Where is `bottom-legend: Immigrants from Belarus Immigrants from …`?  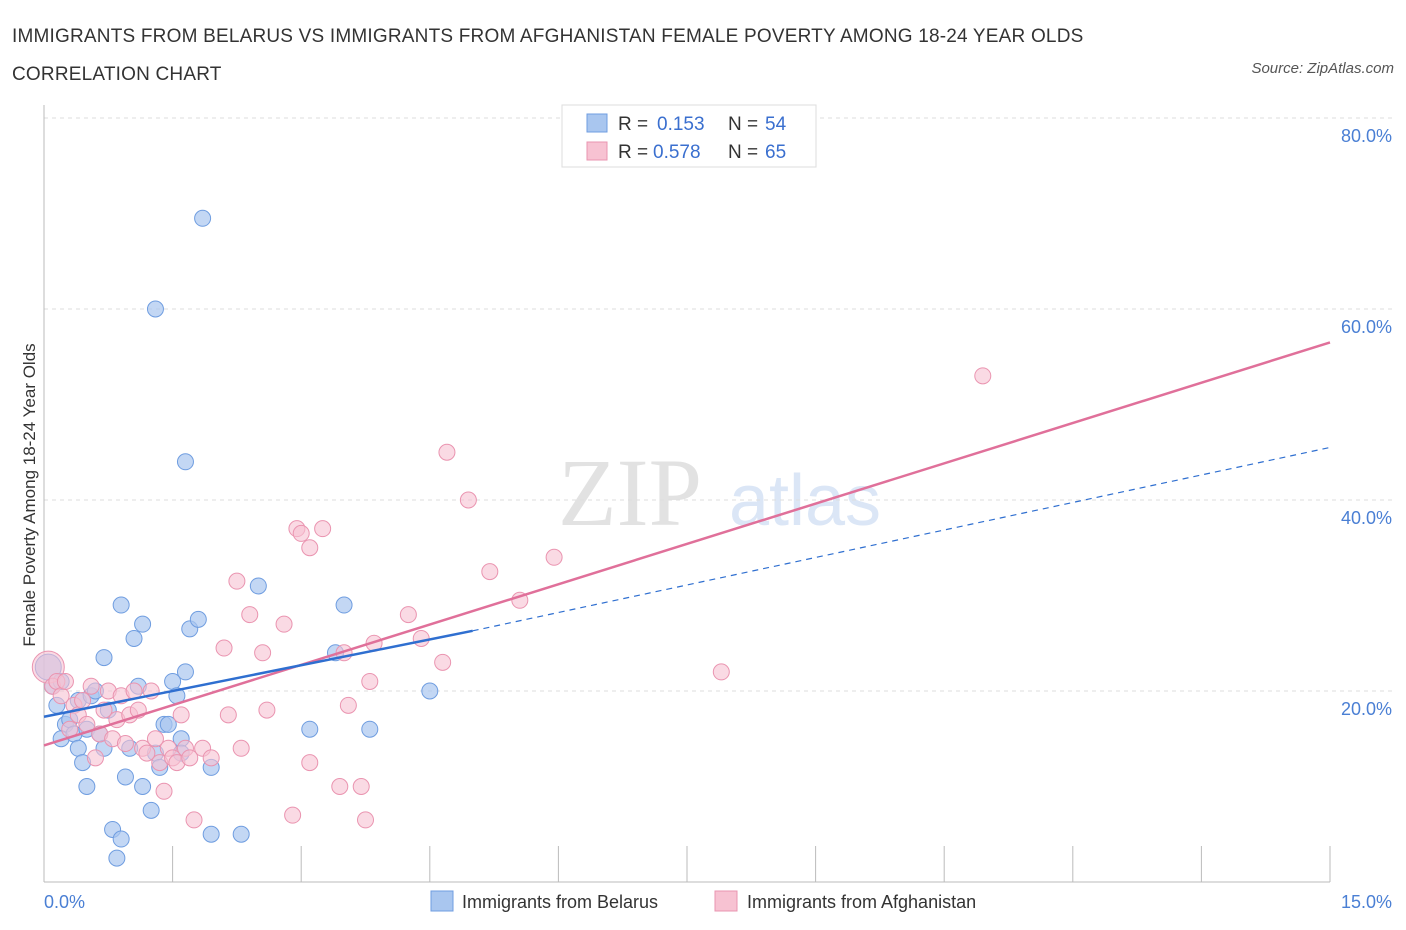
bottom-legend: Immigrants from Belarus Immigrants from … is located at coordinates (703, 901).